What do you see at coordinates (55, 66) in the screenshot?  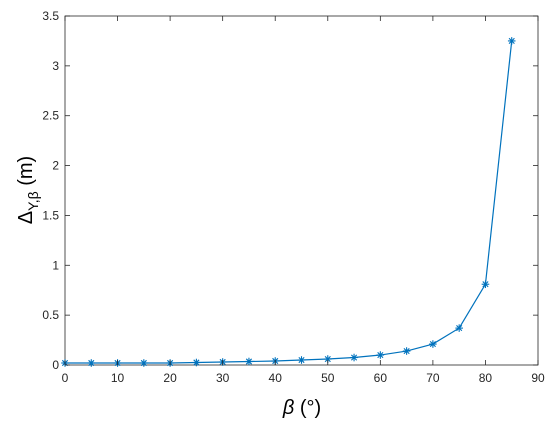 I see `y-tick-label: 3` at bounding box center [55, 66].